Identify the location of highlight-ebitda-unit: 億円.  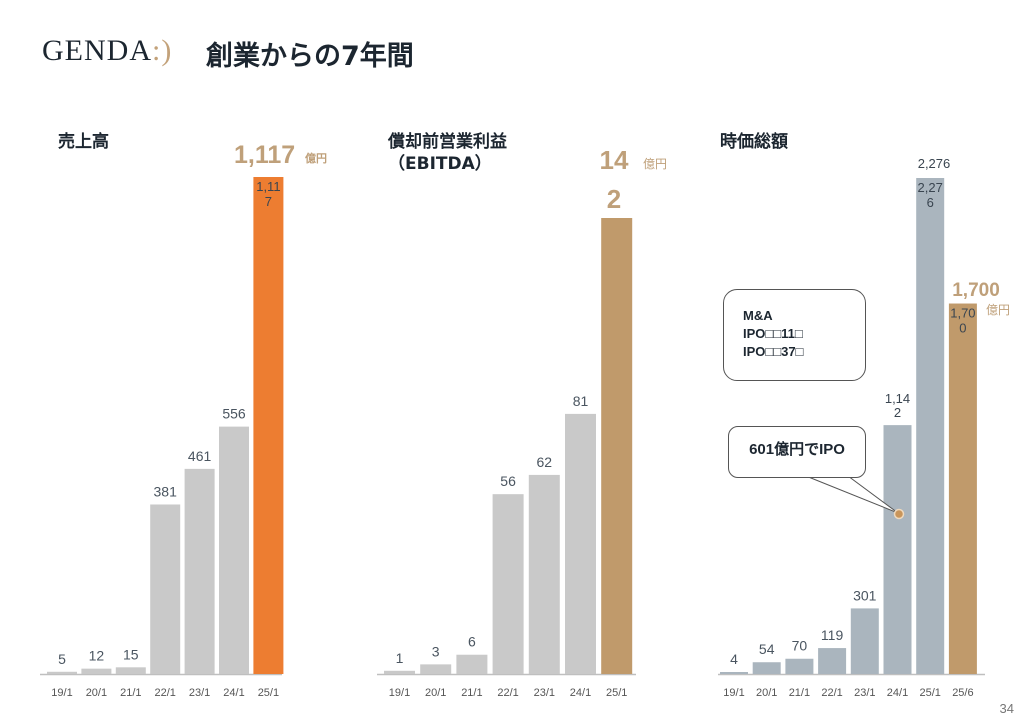
(655, 164).